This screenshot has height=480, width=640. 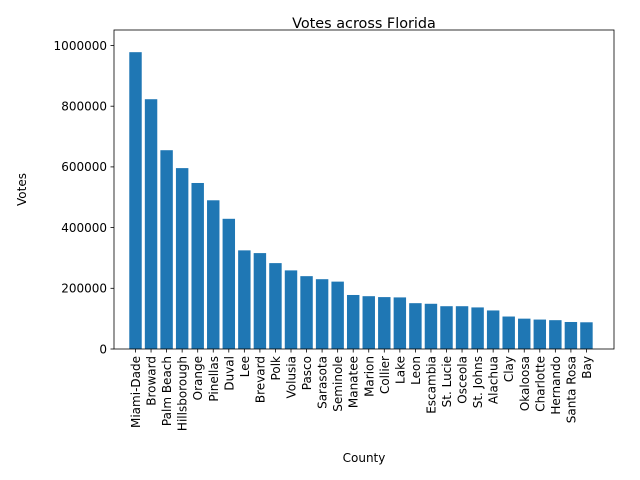 What do you see at coordinates (307, 373) in the screenshot?
I see `x-tick-label-11: Pasco` at bounding box center [307, 373].